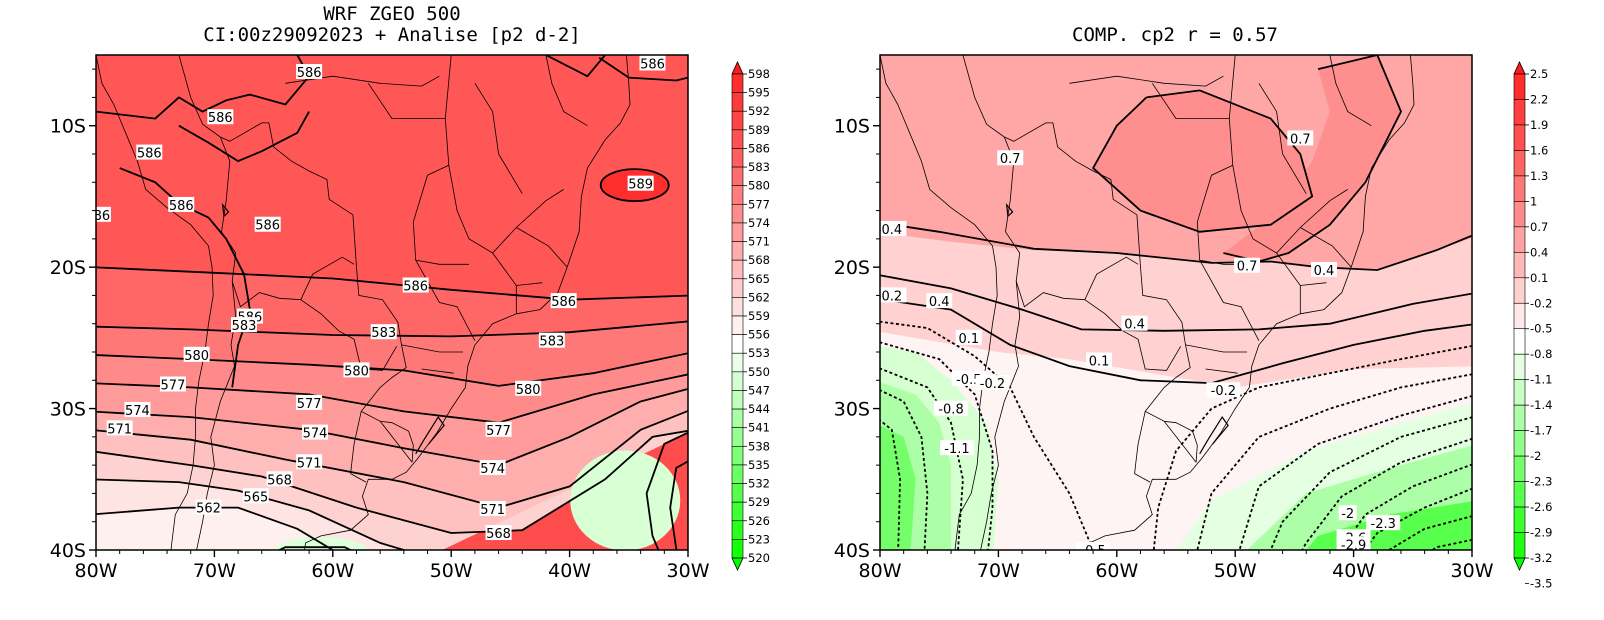 This screenshot has height=620, width=1604. I want to click on left-contour-label: 565, so click(255, 497).